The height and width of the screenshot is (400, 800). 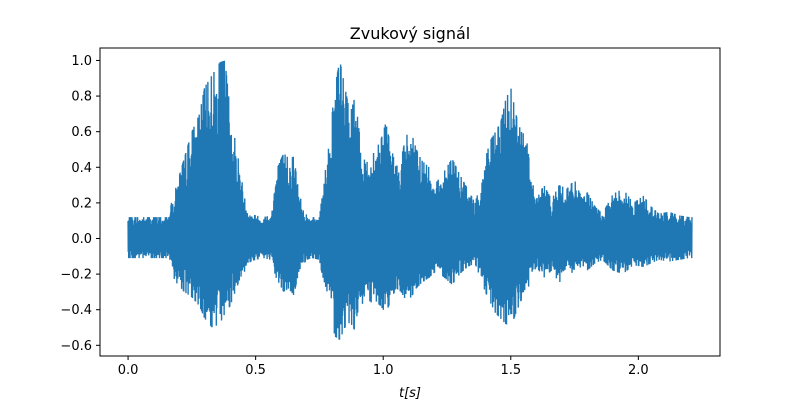 What do you see at coordinates (383, 370) in the screenshot?
I see `x-tick-label: 1.0` at bounding box center [383, 370].